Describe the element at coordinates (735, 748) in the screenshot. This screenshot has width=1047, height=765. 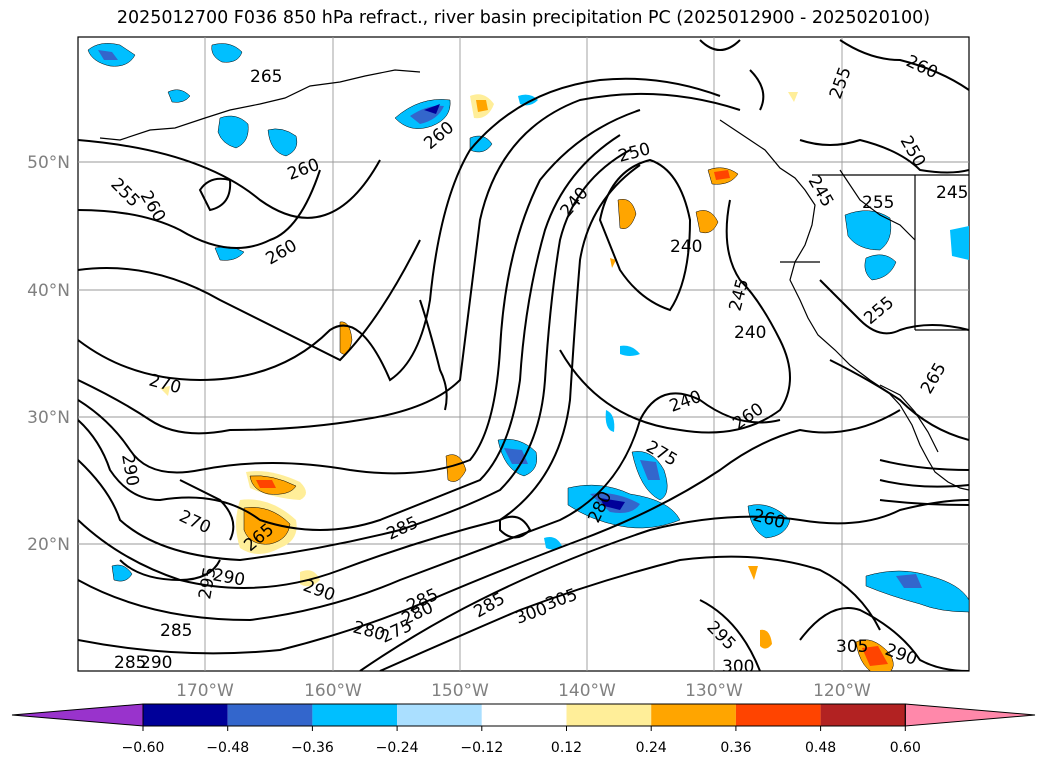
I see `colorbar-tick-label: 0.36` at that location.